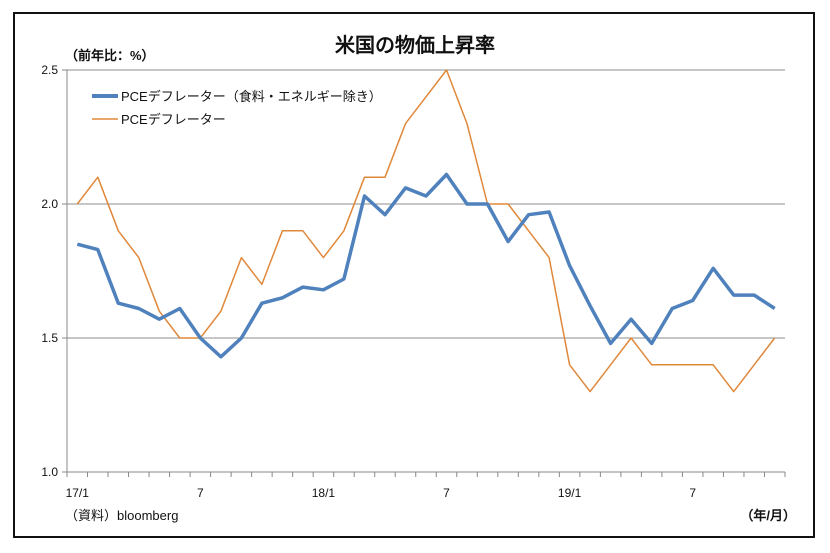  Describe the element at coordinates (324, 493) in the screenshot. I see `x-tick-label: 18/1` at that location.